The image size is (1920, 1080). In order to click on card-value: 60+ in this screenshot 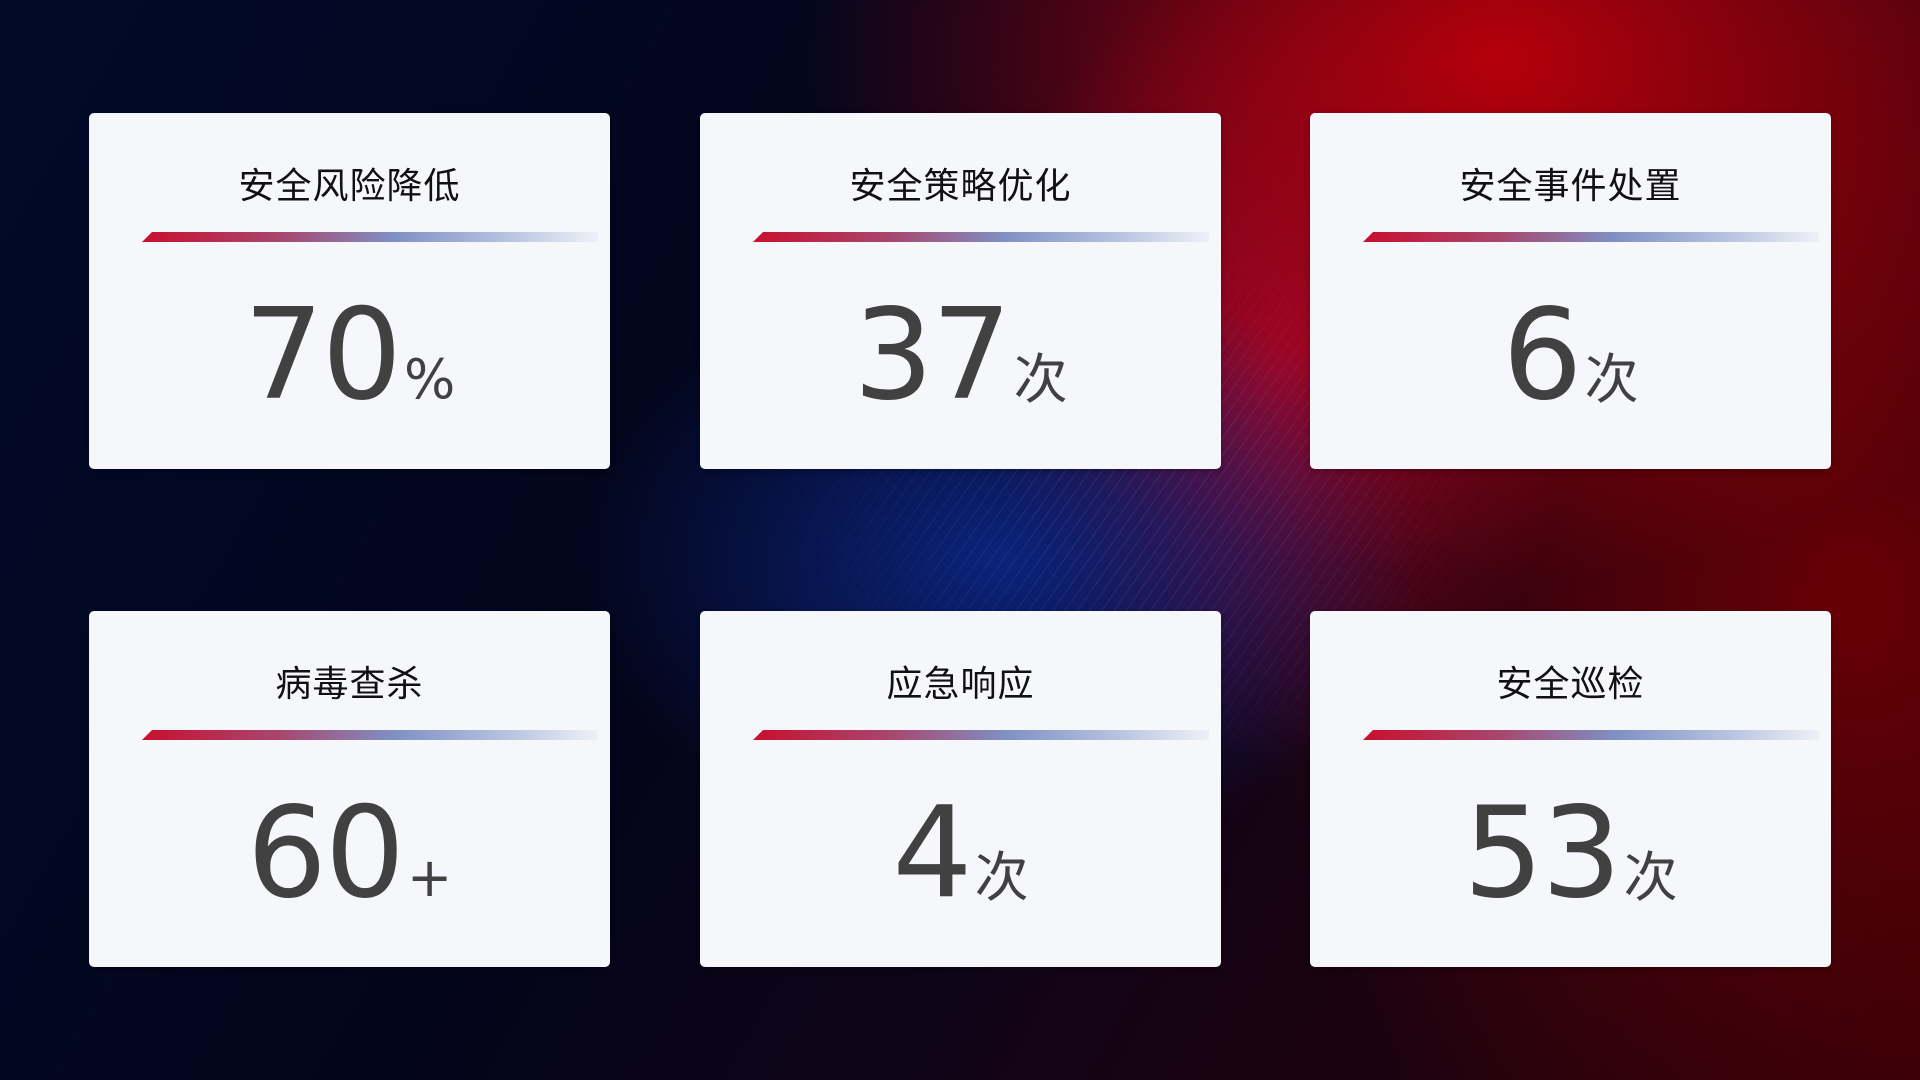, I will do `click(349, 852)`.